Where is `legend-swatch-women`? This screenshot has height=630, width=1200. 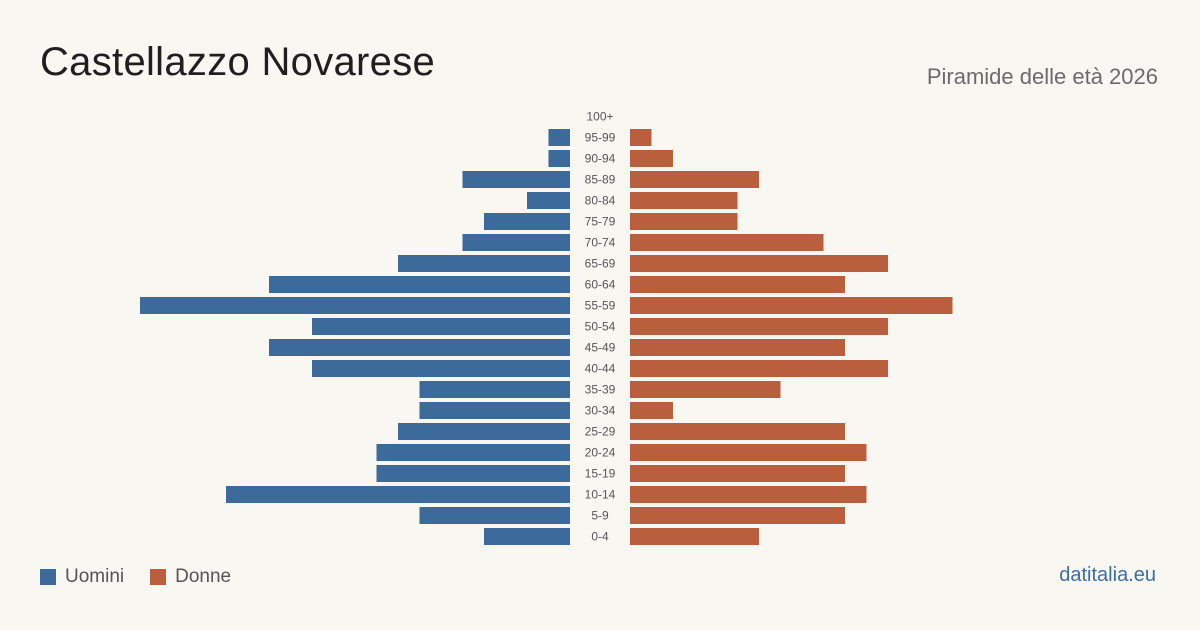
legend-swatch-women is located at coordinates (158, 577).